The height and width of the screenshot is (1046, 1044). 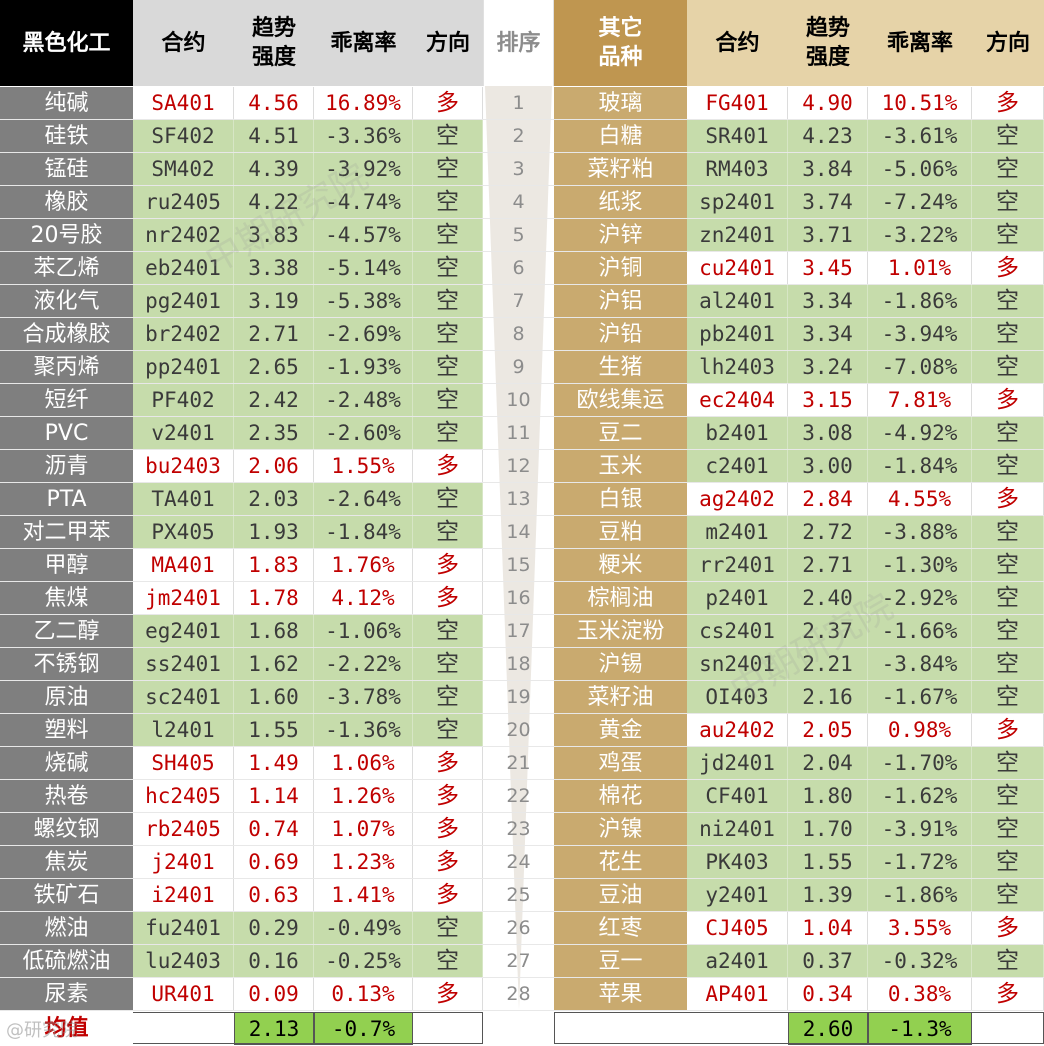 What do you see at coordinates (363, 598) in the screenshot?
I see `left-deviation-cell: 4.12%` at bounding box center [363, 598].